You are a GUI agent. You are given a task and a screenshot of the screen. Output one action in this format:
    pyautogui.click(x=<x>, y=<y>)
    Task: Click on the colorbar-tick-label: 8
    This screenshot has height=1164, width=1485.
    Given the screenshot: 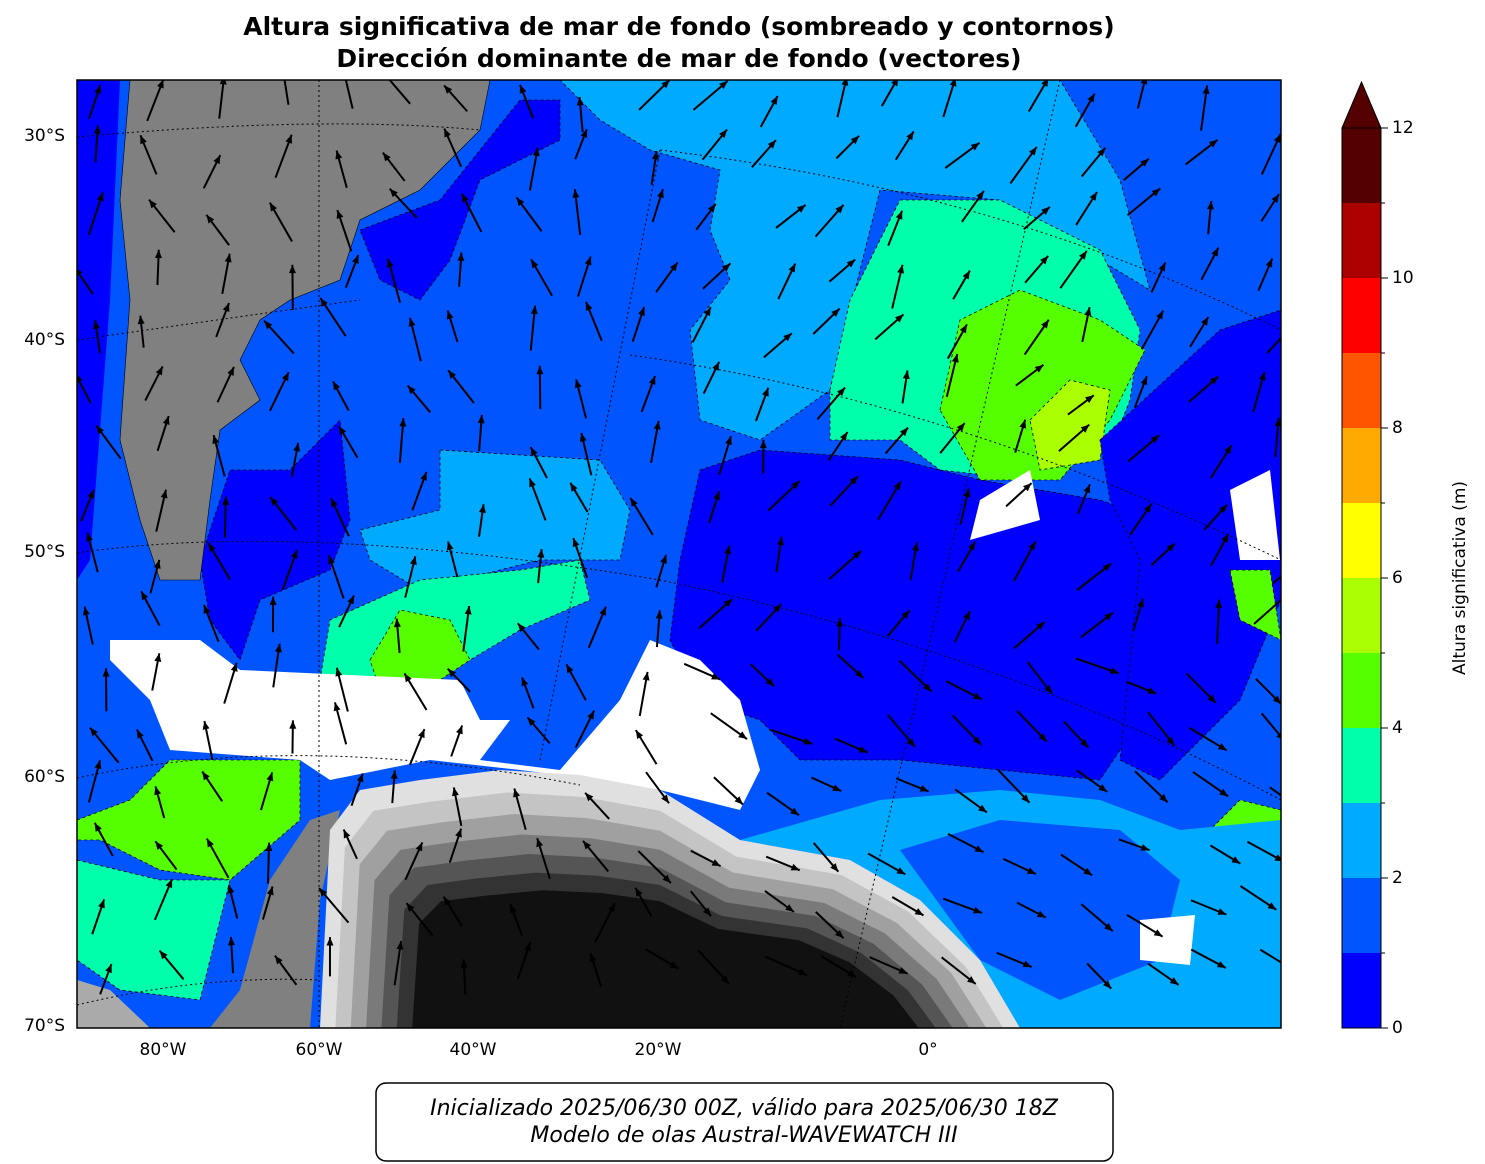 What is the action you would take?
    pyautogui.click(x=1397, y=428)
    